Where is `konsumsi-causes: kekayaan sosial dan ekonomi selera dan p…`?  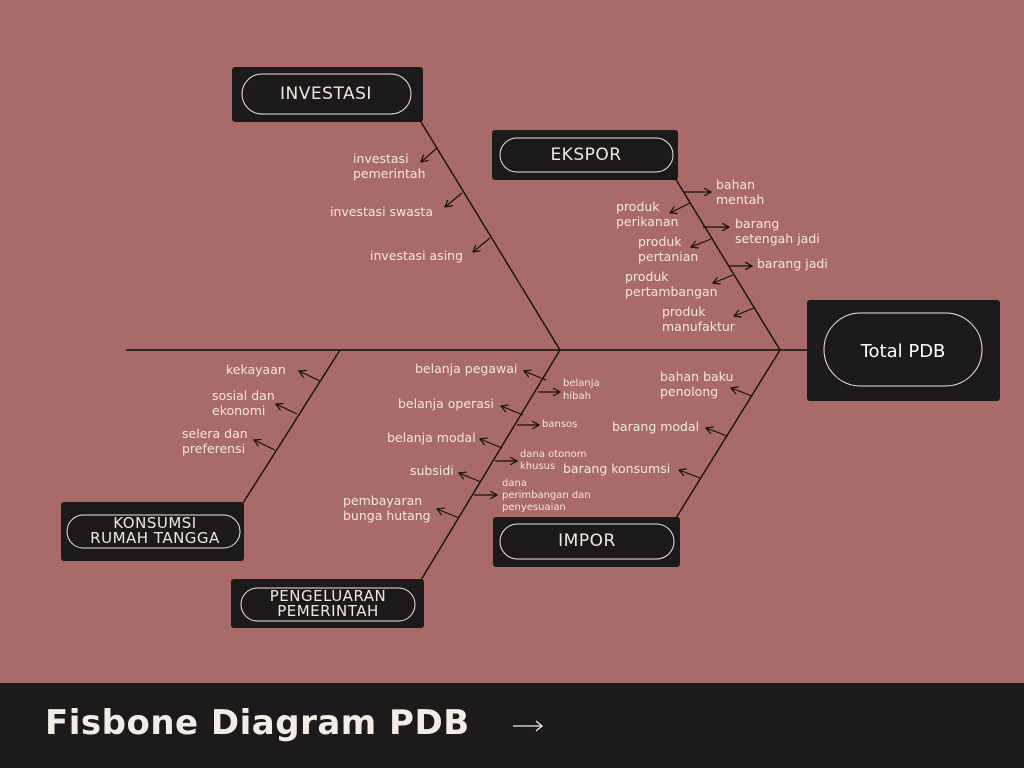 konsumsi-causes: kekayaan sosial dan ekonomi selera dan p… is located at coordinates (251, 409).